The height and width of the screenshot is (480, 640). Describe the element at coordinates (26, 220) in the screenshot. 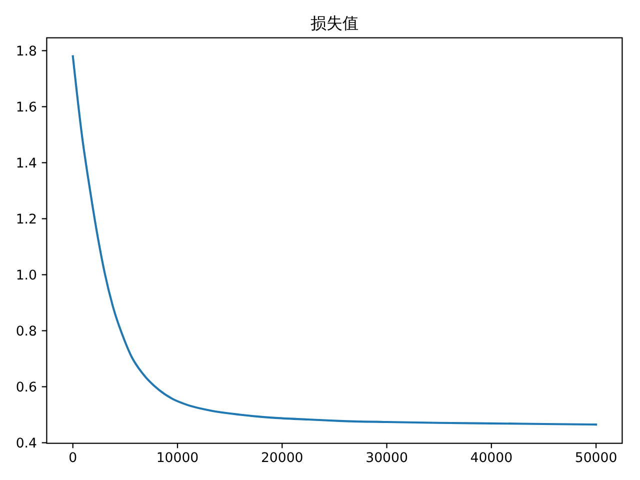

I see `y-tick-label: 1.2` at that location.